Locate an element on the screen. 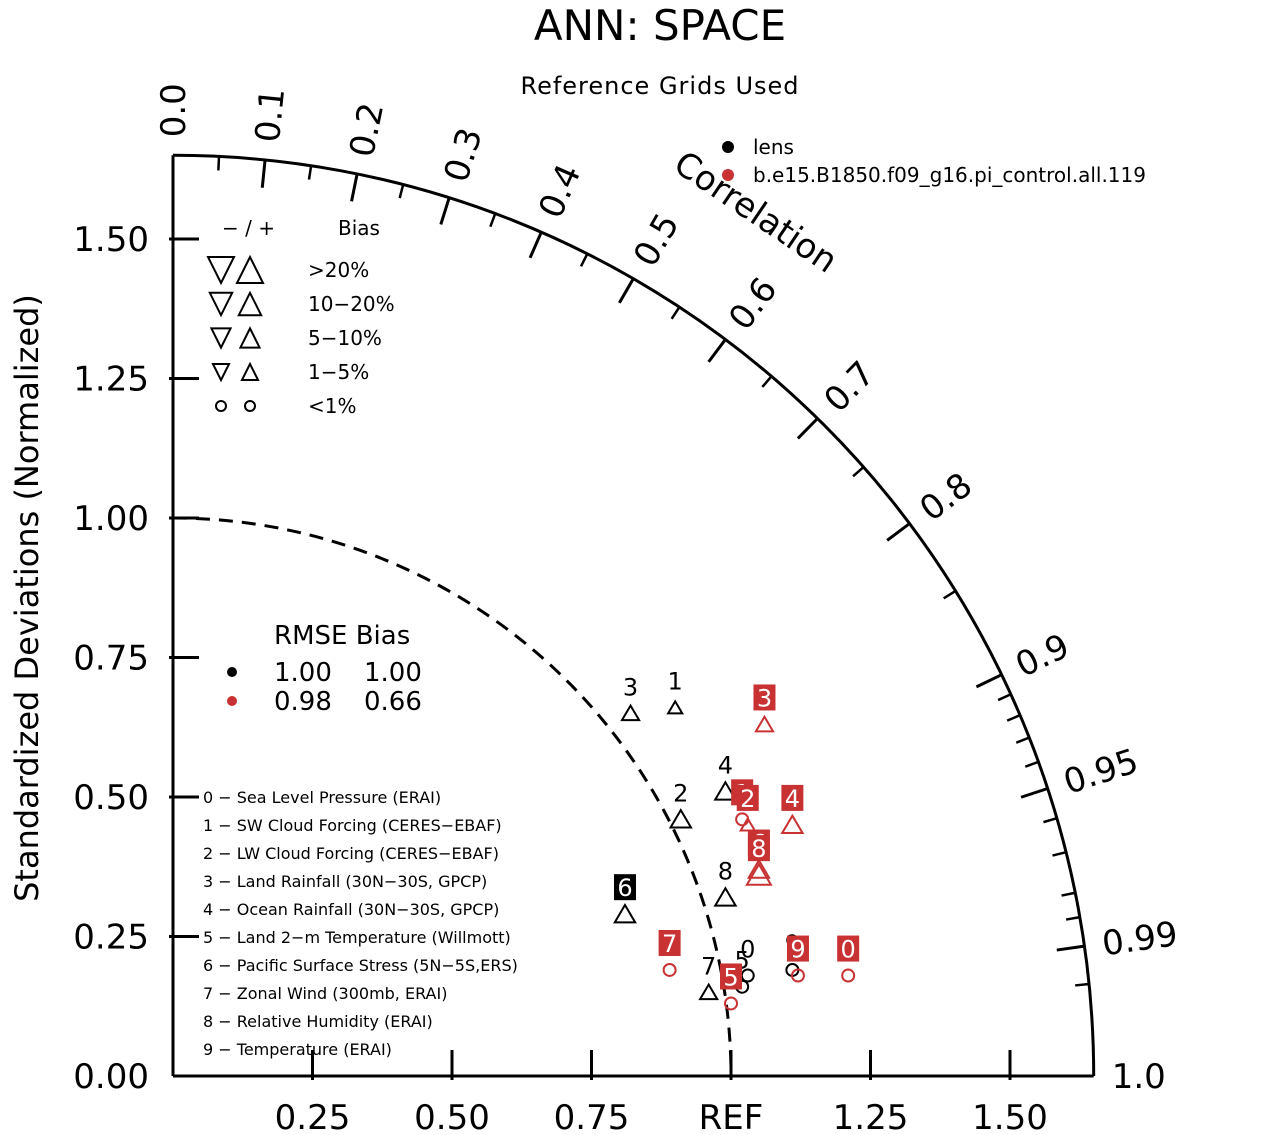 The image size is (1261, 1135). data-point: 3 is located at coordinates (630, 697).